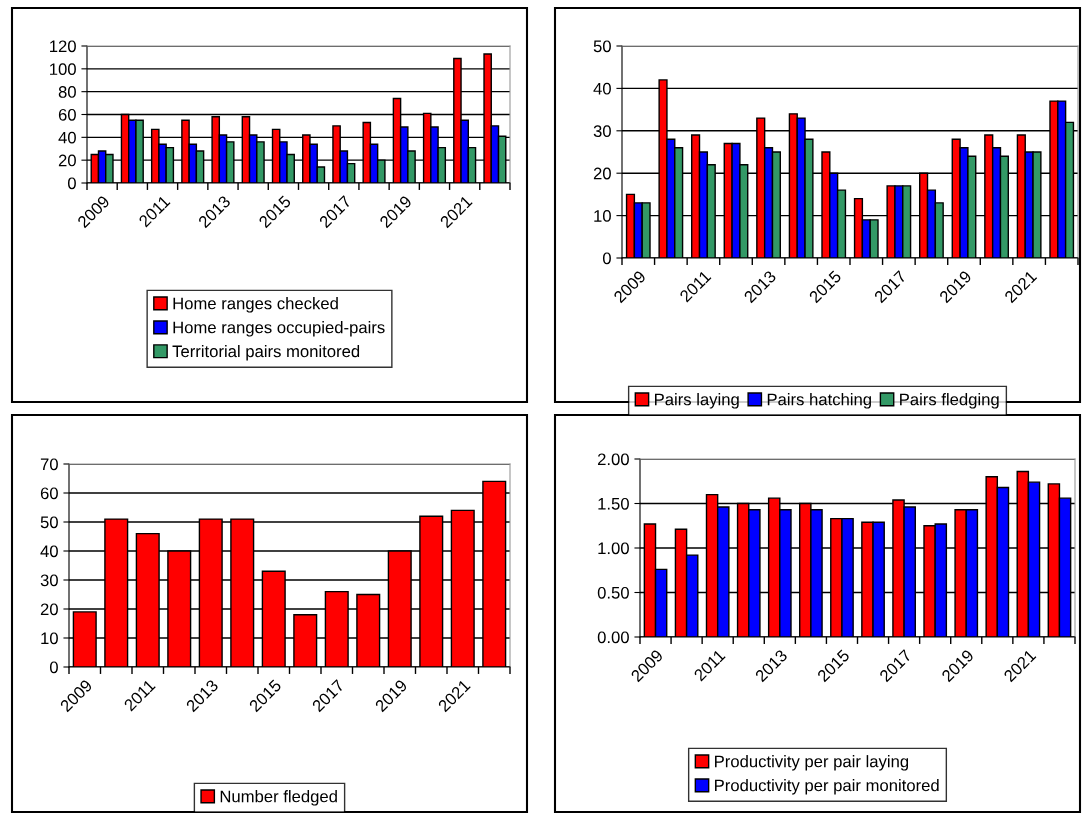 The width and height of the screenshot is (1085, 818). Describe the element at coordinates (697, 401) in the screenshot. I see `legend-label: Pairs laying` at that location.